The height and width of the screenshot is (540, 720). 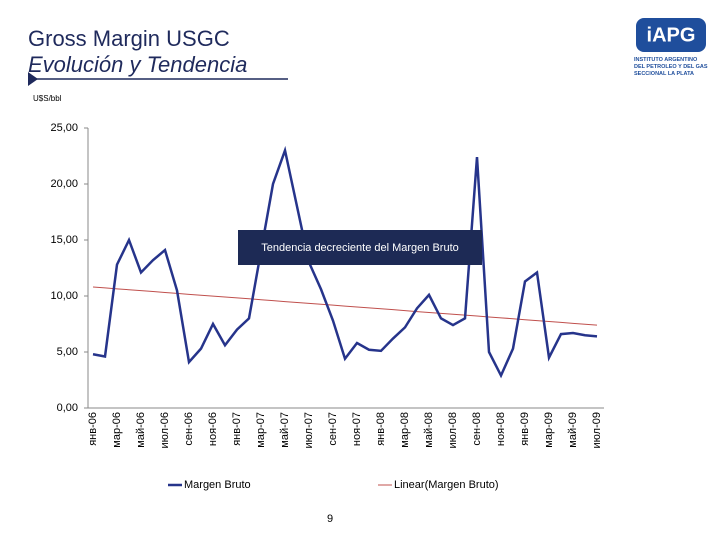 What do you see at coordinates (330, 519) in the screenshot?
I see `page-number: 9` at bounding box center [330, 519].